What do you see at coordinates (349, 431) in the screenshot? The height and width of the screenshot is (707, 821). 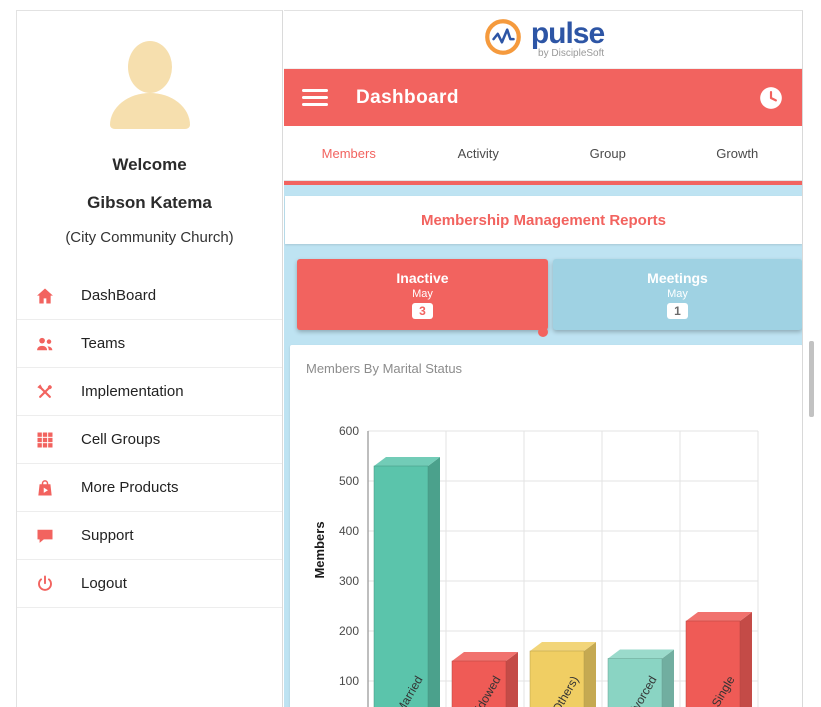 I see `svg-text: 600` at bounding box center [349, 431].